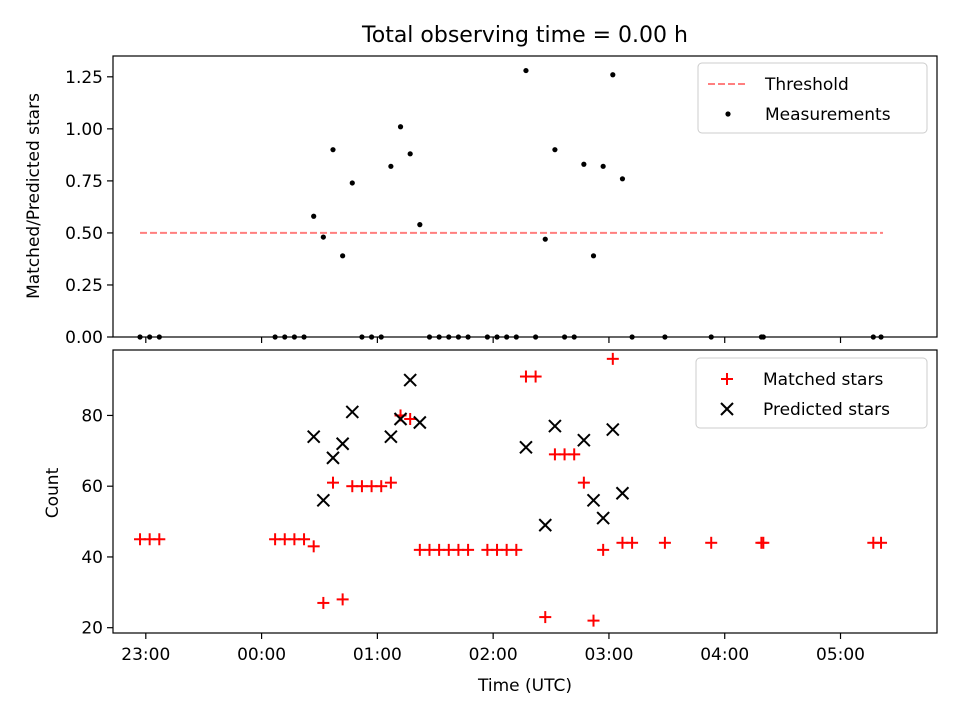 This screenshot has width=960, height=720. What do you see at coordinates (92, 629) in the screenshot?
I see `y-tick-label: 20` at bounding box center [92, 629].